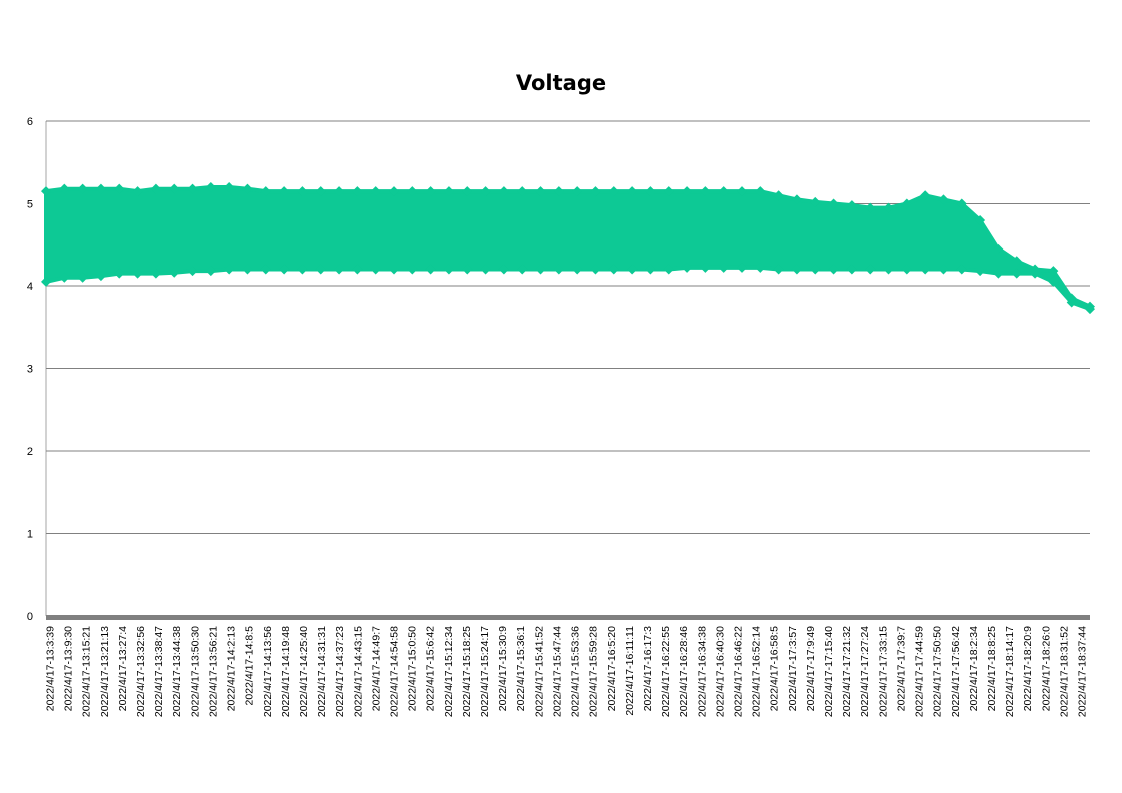  Describe the element at coordinates (1064, 671) in the screenshot. I see `x-tick-label: 2022/4/17-18:31:52` at that location.